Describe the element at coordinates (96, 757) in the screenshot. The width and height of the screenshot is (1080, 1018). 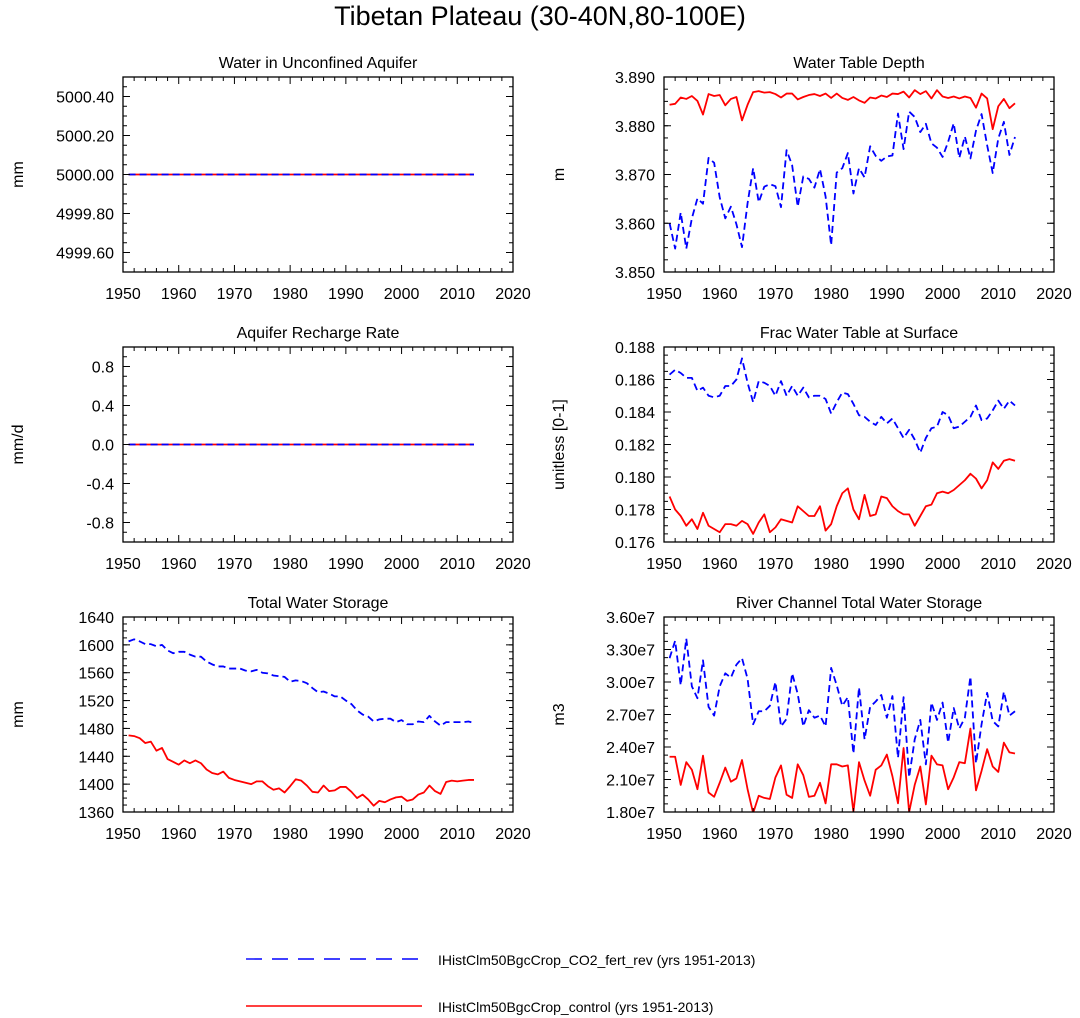
I see `y-tick-label: 1440` at that location.